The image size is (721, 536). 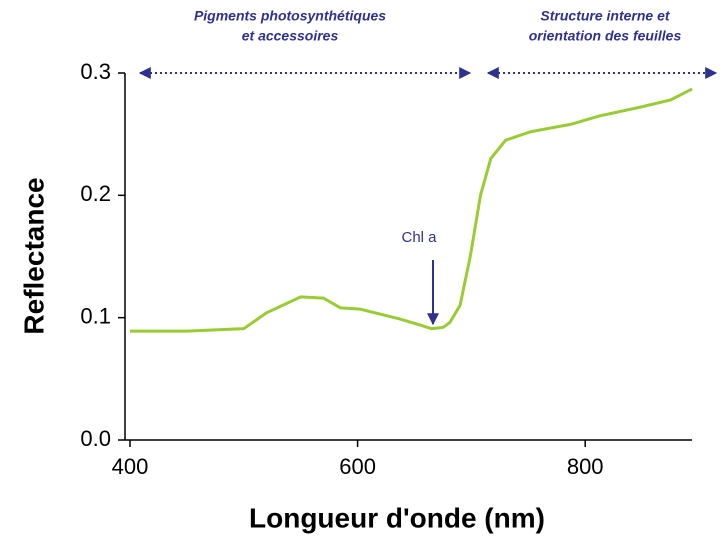 What do you see at coordinates (605, 16) in the screenshot?
I see `annotation: Structure interne et` at bounding box center [605, 16].